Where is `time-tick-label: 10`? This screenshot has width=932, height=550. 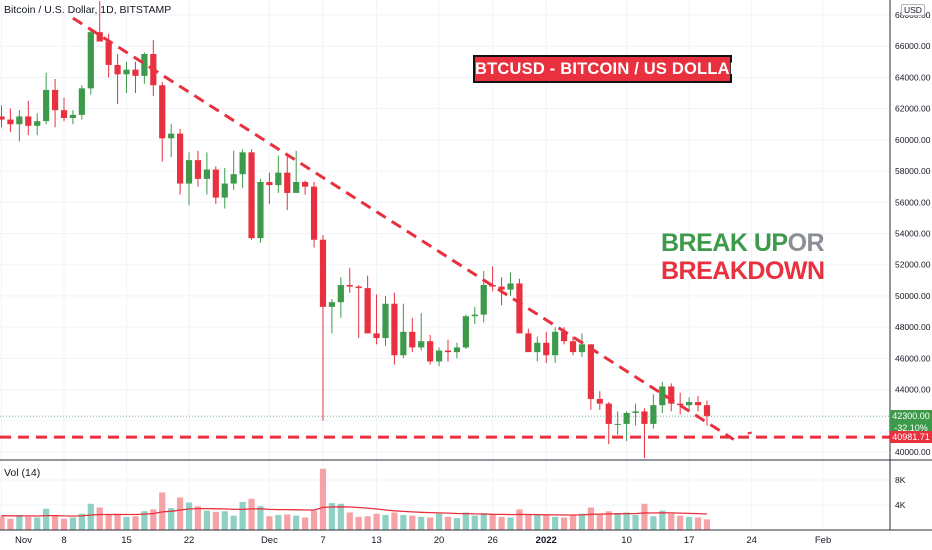 time-tick-label: 10 is located at coordinates (626, 540).